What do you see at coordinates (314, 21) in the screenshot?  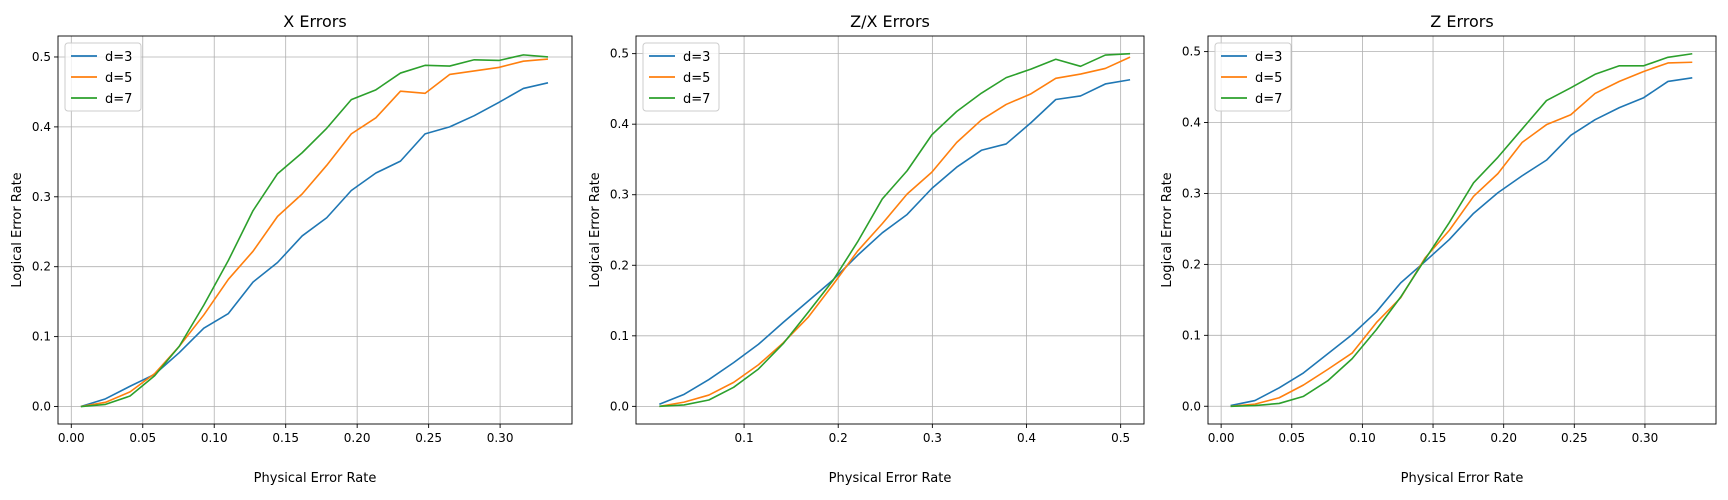 I see `chart-title: X Errors` at bounding box center [314, 21].